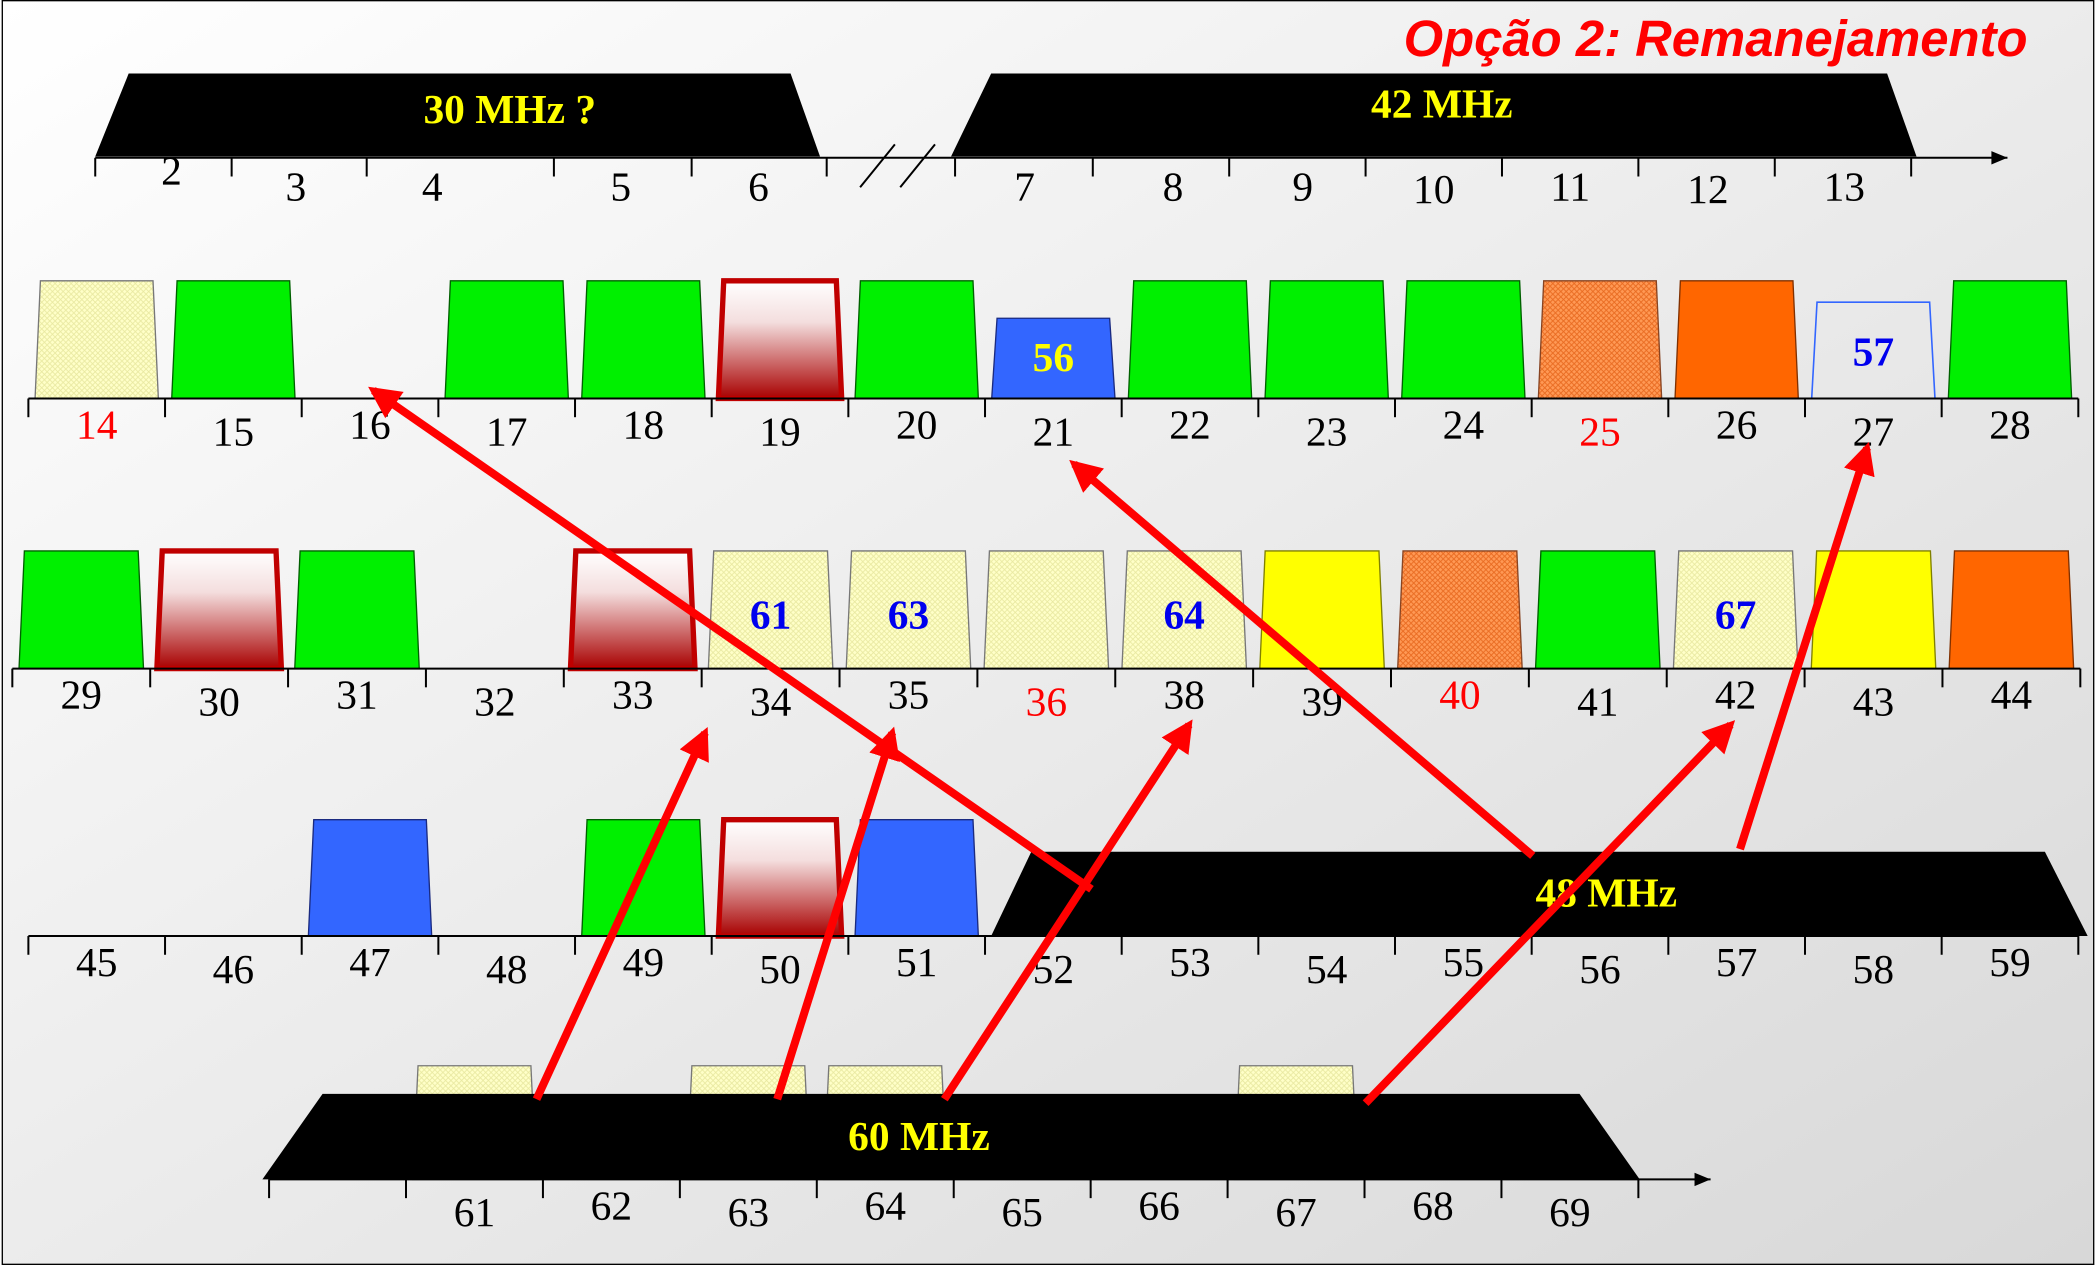 This screenshot has height=1265, width=2096. What do you see at coordinates (1295, 1212) in the screenshot?
I see `channel-number: 67` at bounding box center [1295, 1212].